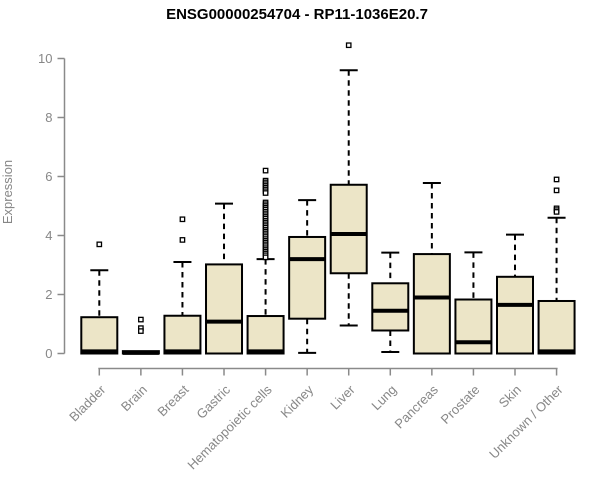 This screenshot has height=500, width=600. I want to click on y-axis: 0 2 4 6 8 10, so click(52, 206).